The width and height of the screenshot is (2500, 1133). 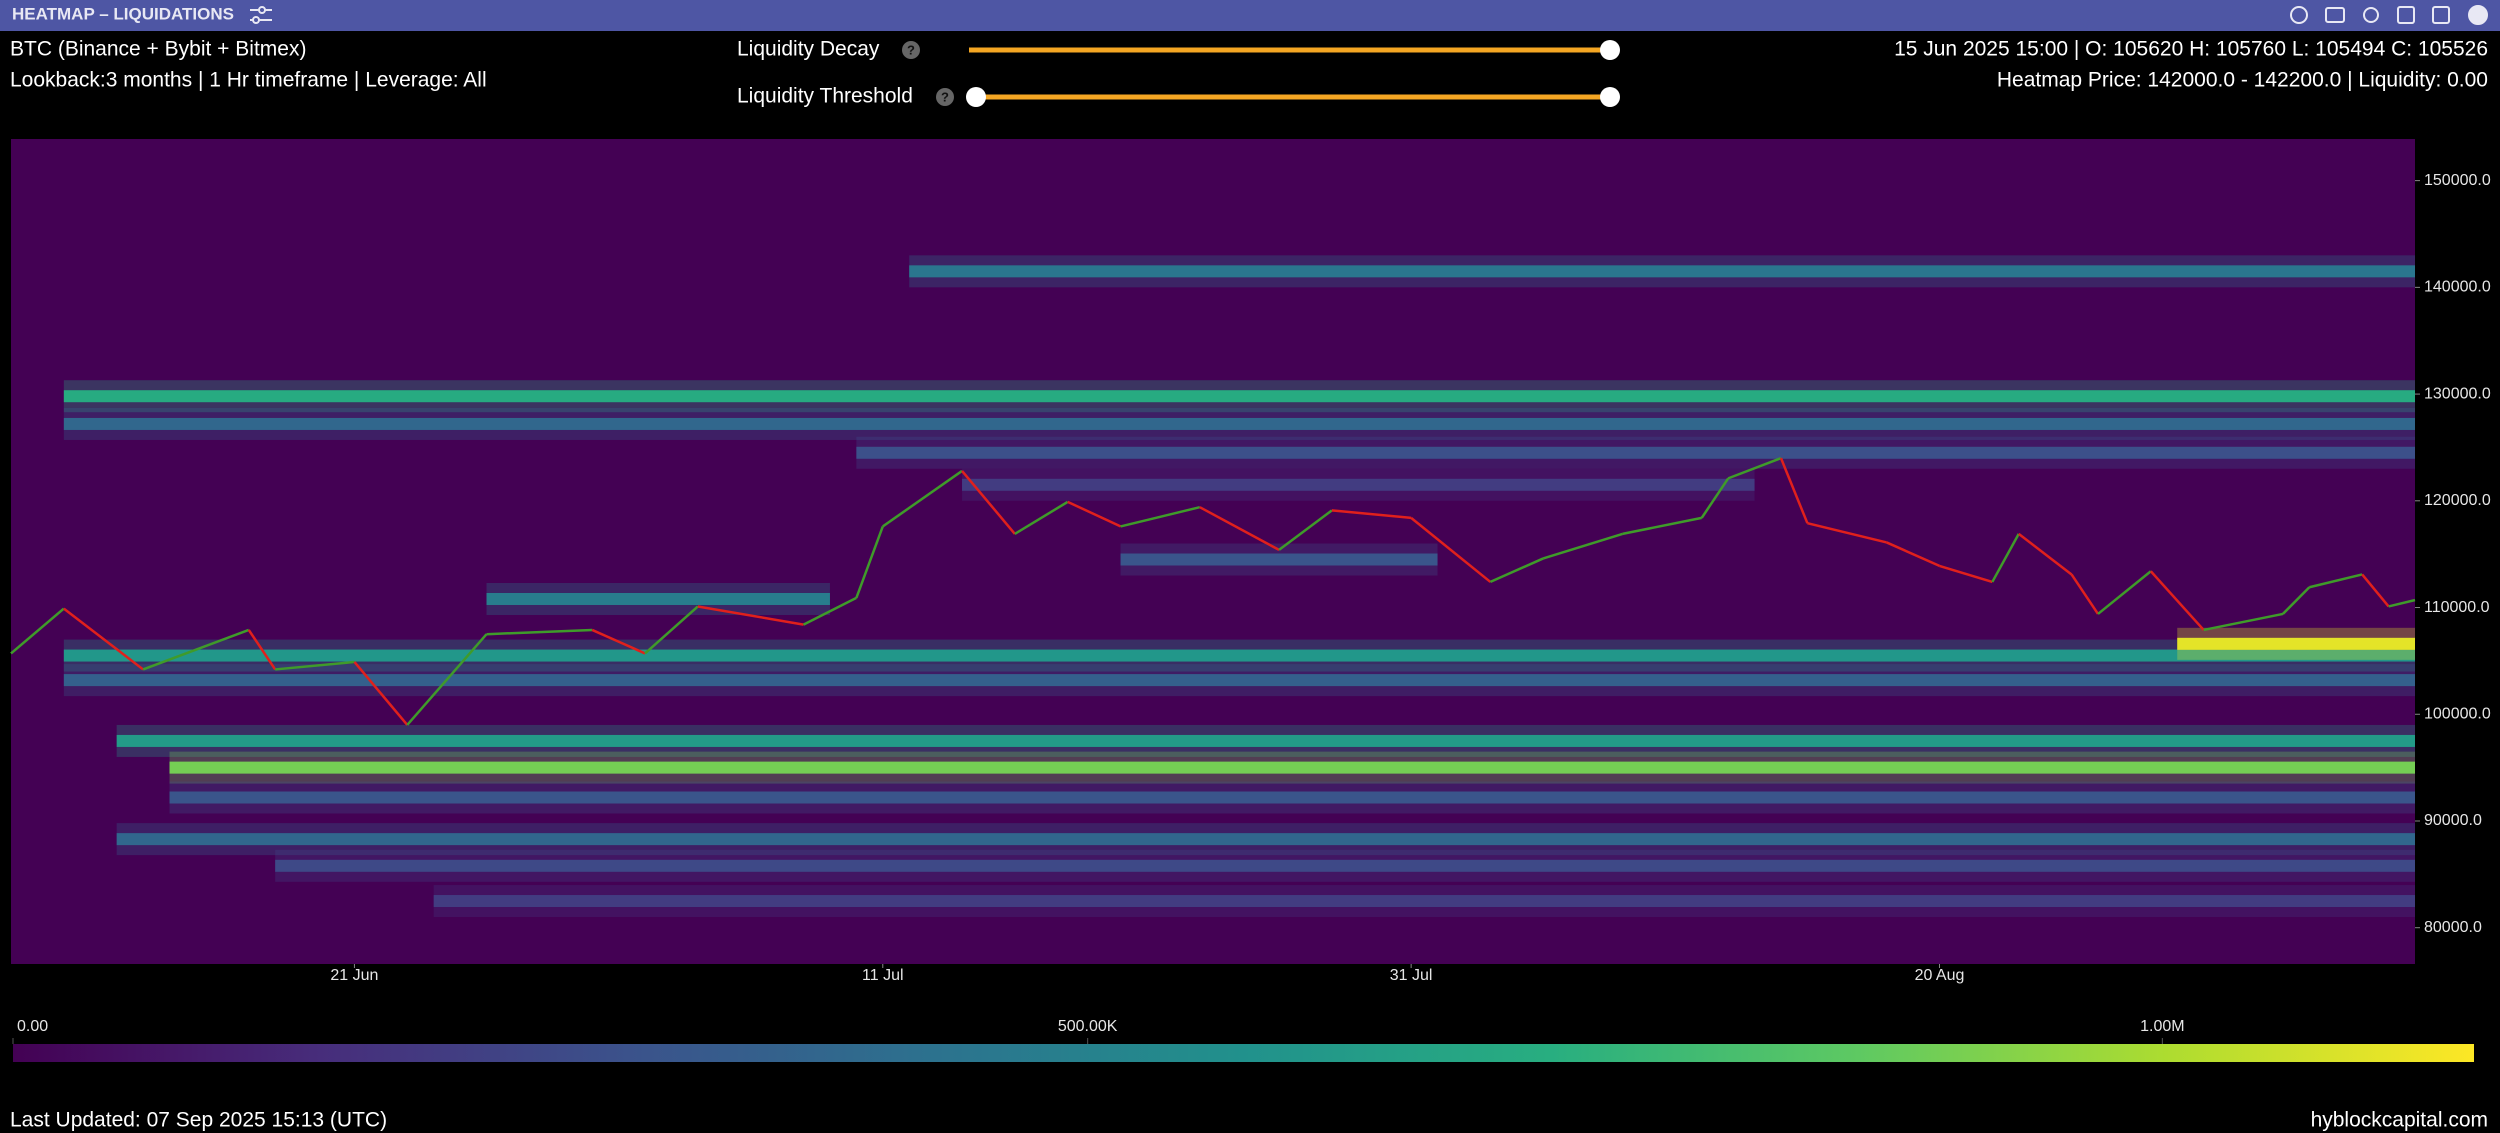 I want to click on y-tick-label: 110000.0, so click(x=2457, y=607).